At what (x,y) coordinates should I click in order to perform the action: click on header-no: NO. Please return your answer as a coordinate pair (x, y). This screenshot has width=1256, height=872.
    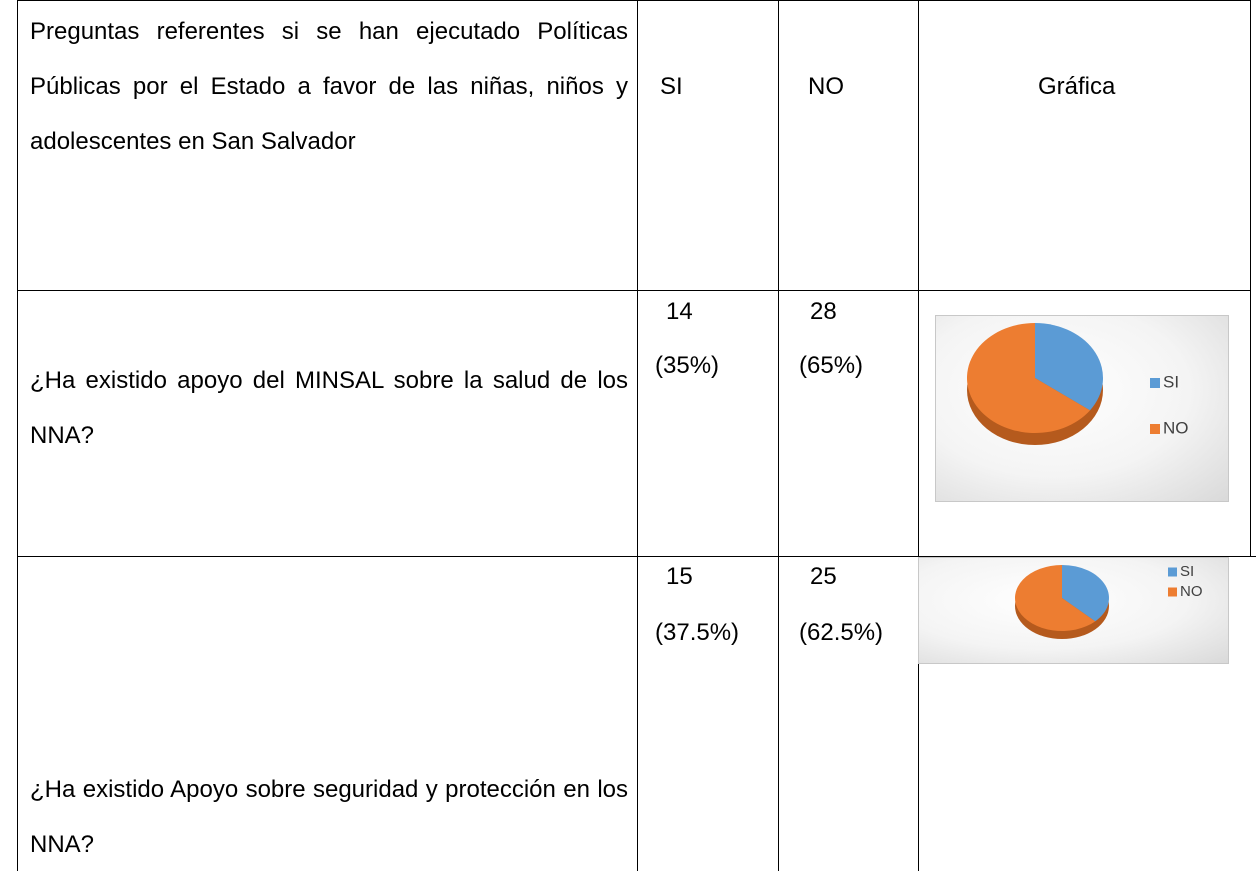
    Looking at the image, I should click on (826, 86).